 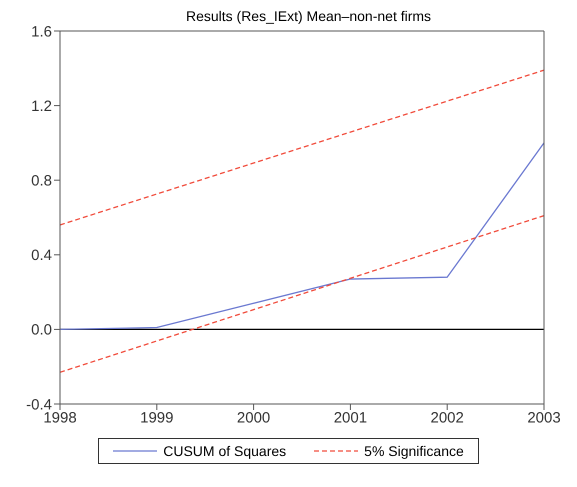 I want to click on x-tick-label: 2001, so click(x=351, y=418).